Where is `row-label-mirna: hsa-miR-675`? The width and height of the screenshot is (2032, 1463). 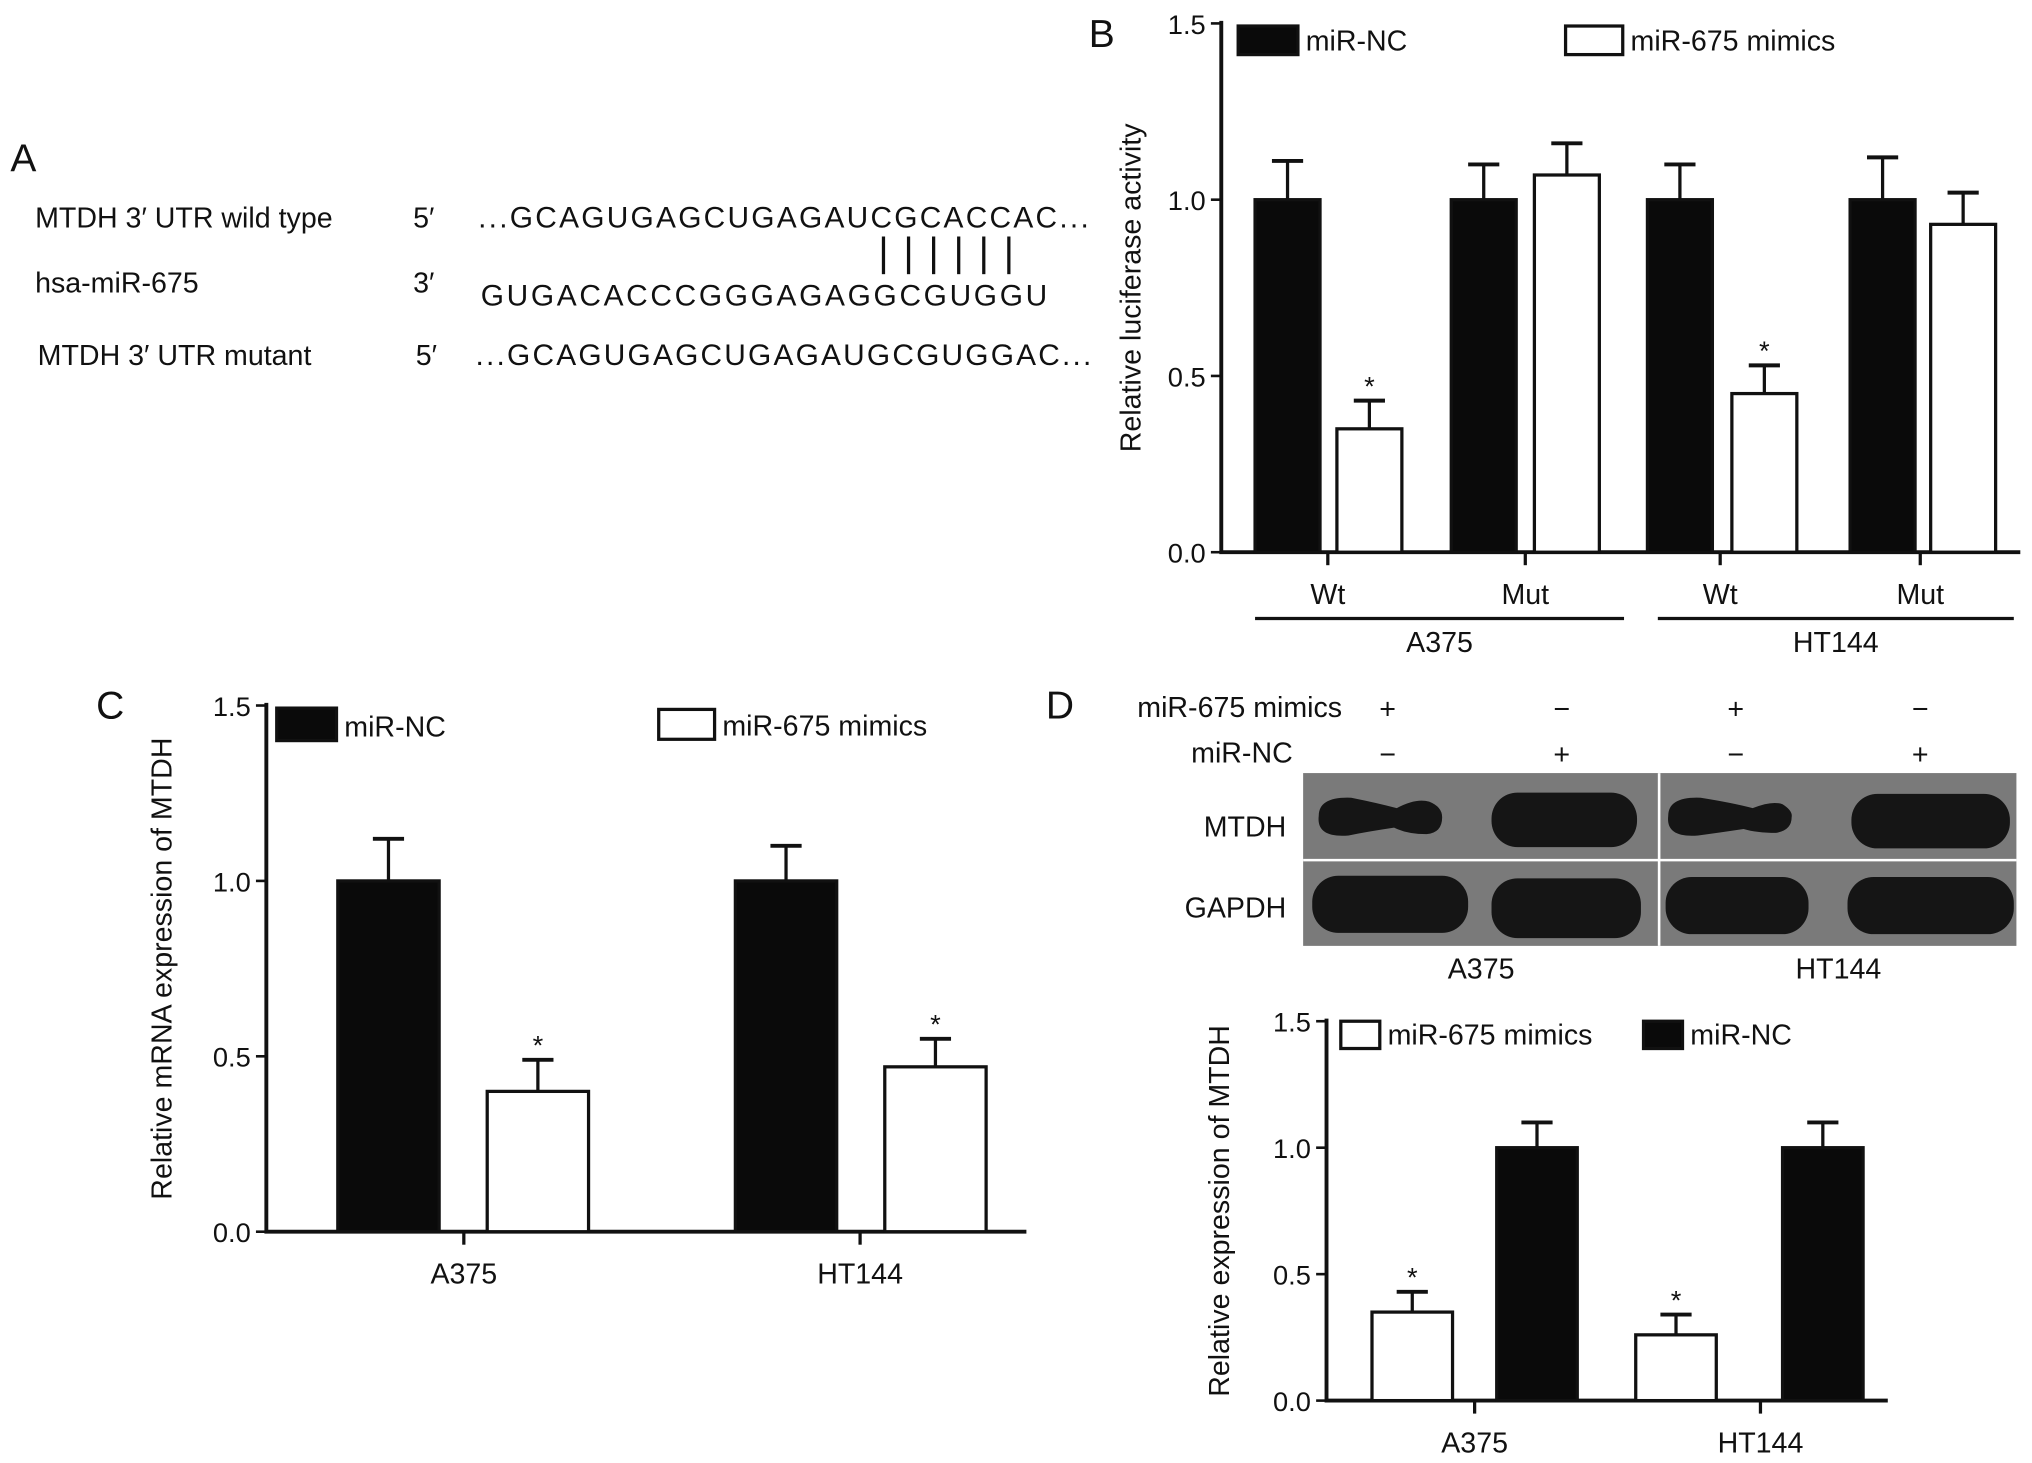
row-label-mirna: hsa-miR-675 is located at coordinates (117, 283).